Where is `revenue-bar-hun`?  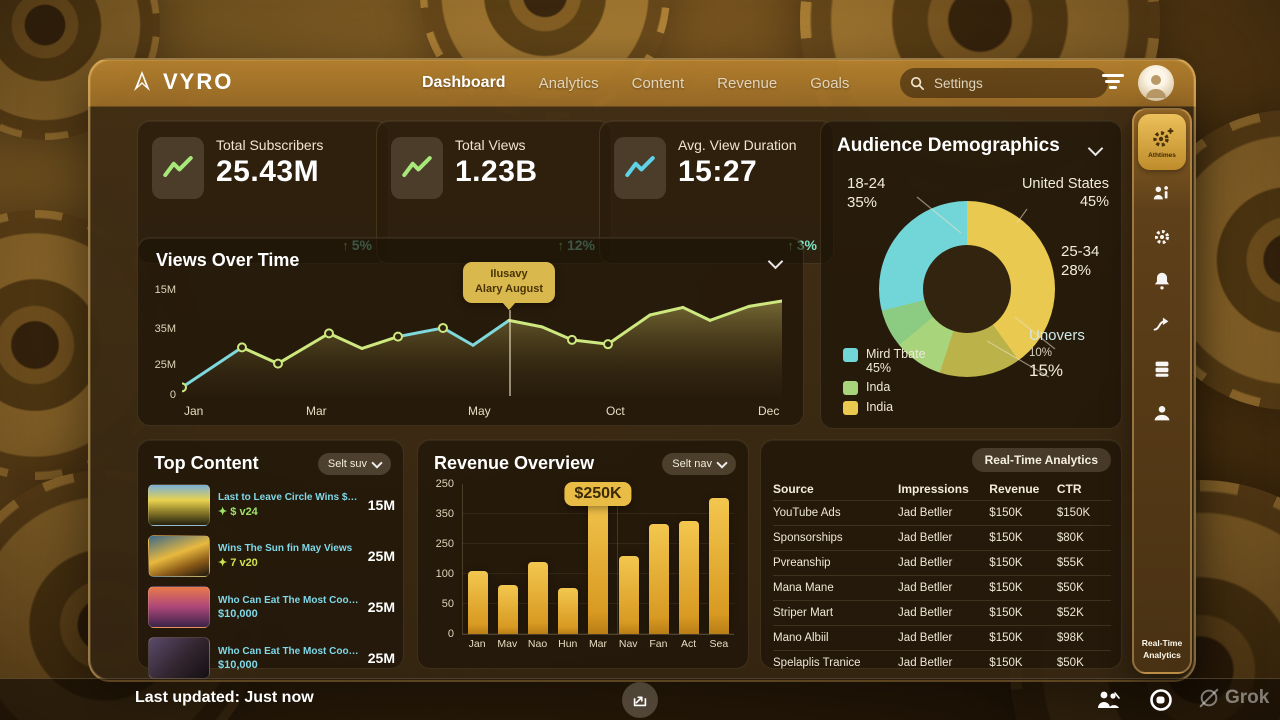 revenue-bar-hun is located at coordinates (568, 611).